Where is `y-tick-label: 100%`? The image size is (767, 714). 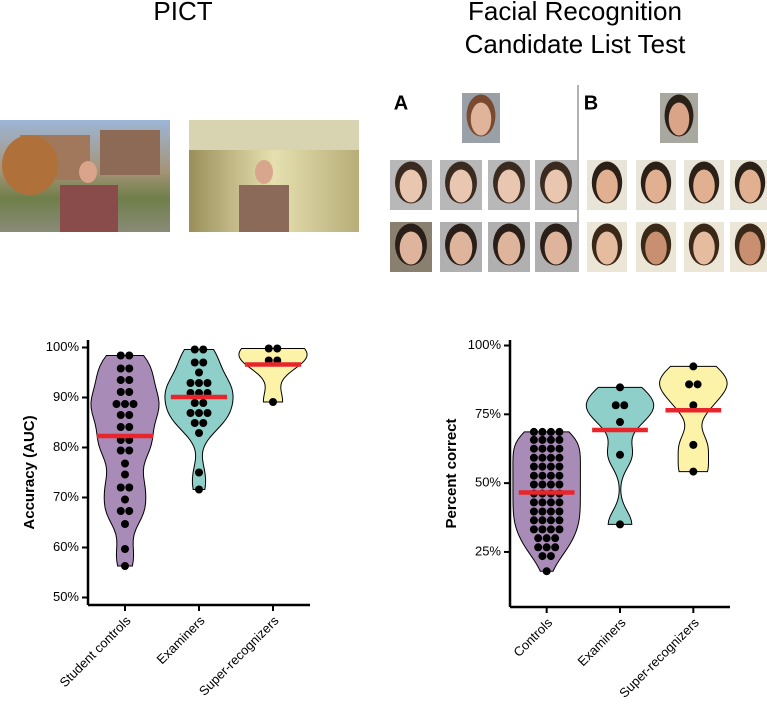 y-tick-label: 100% is located at coordinates (63, 346).